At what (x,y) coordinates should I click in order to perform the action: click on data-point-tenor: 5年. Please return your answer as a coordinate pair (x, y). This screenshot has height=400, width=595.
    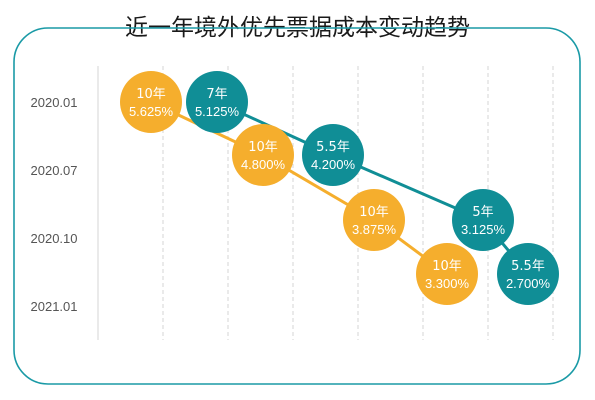
    Looking at the image, I should click on (482, 212).